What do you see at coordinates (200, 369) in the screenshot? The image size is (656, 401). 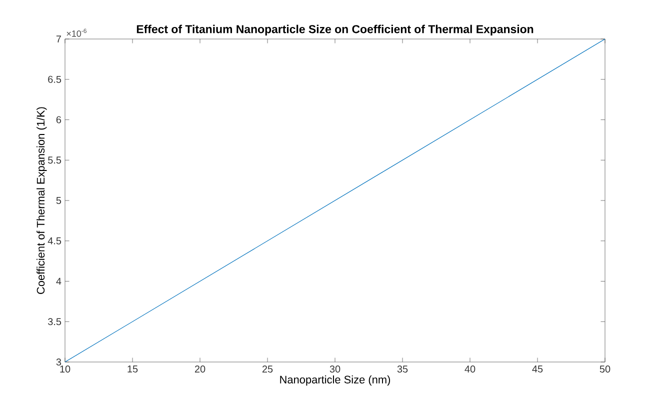 I see `x-tick-label: 20` at bounding box center [200, 369].